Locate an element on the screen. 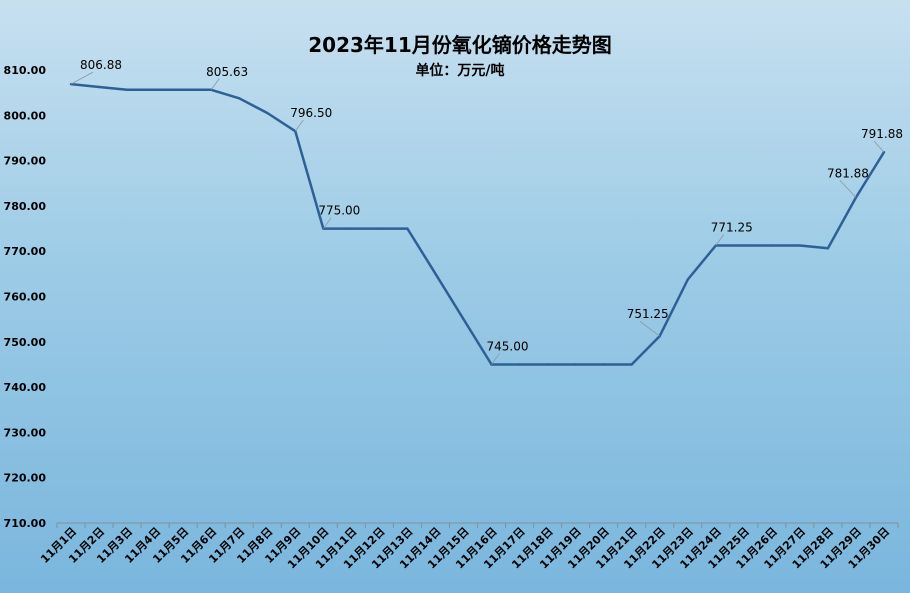 Image resolution: width=910 pixels, height=593 pixels. data-label: 771.25 is located at coordinates (732, 228).